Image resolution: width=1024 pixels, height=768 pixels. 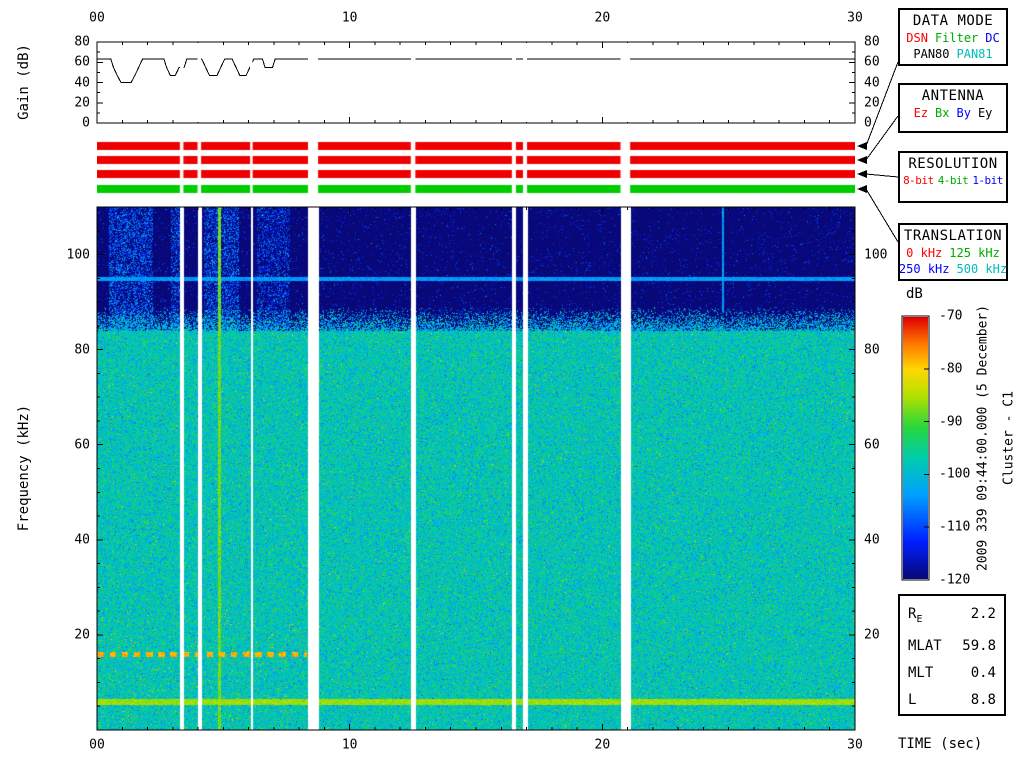 I want to click on param-row: MLAT 59.8, so click(x=952, y=646).